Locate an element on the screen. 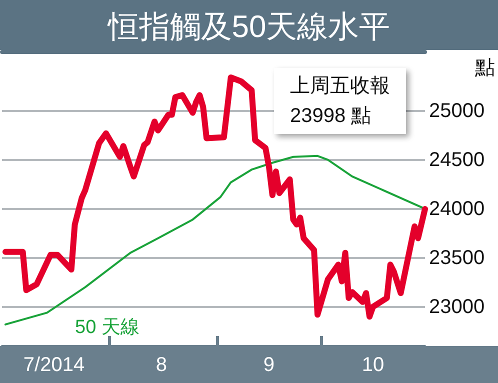 The height and width of the screenshot is (383, 498). y-tick-label: 23500 is located at coordinates (457, 257).